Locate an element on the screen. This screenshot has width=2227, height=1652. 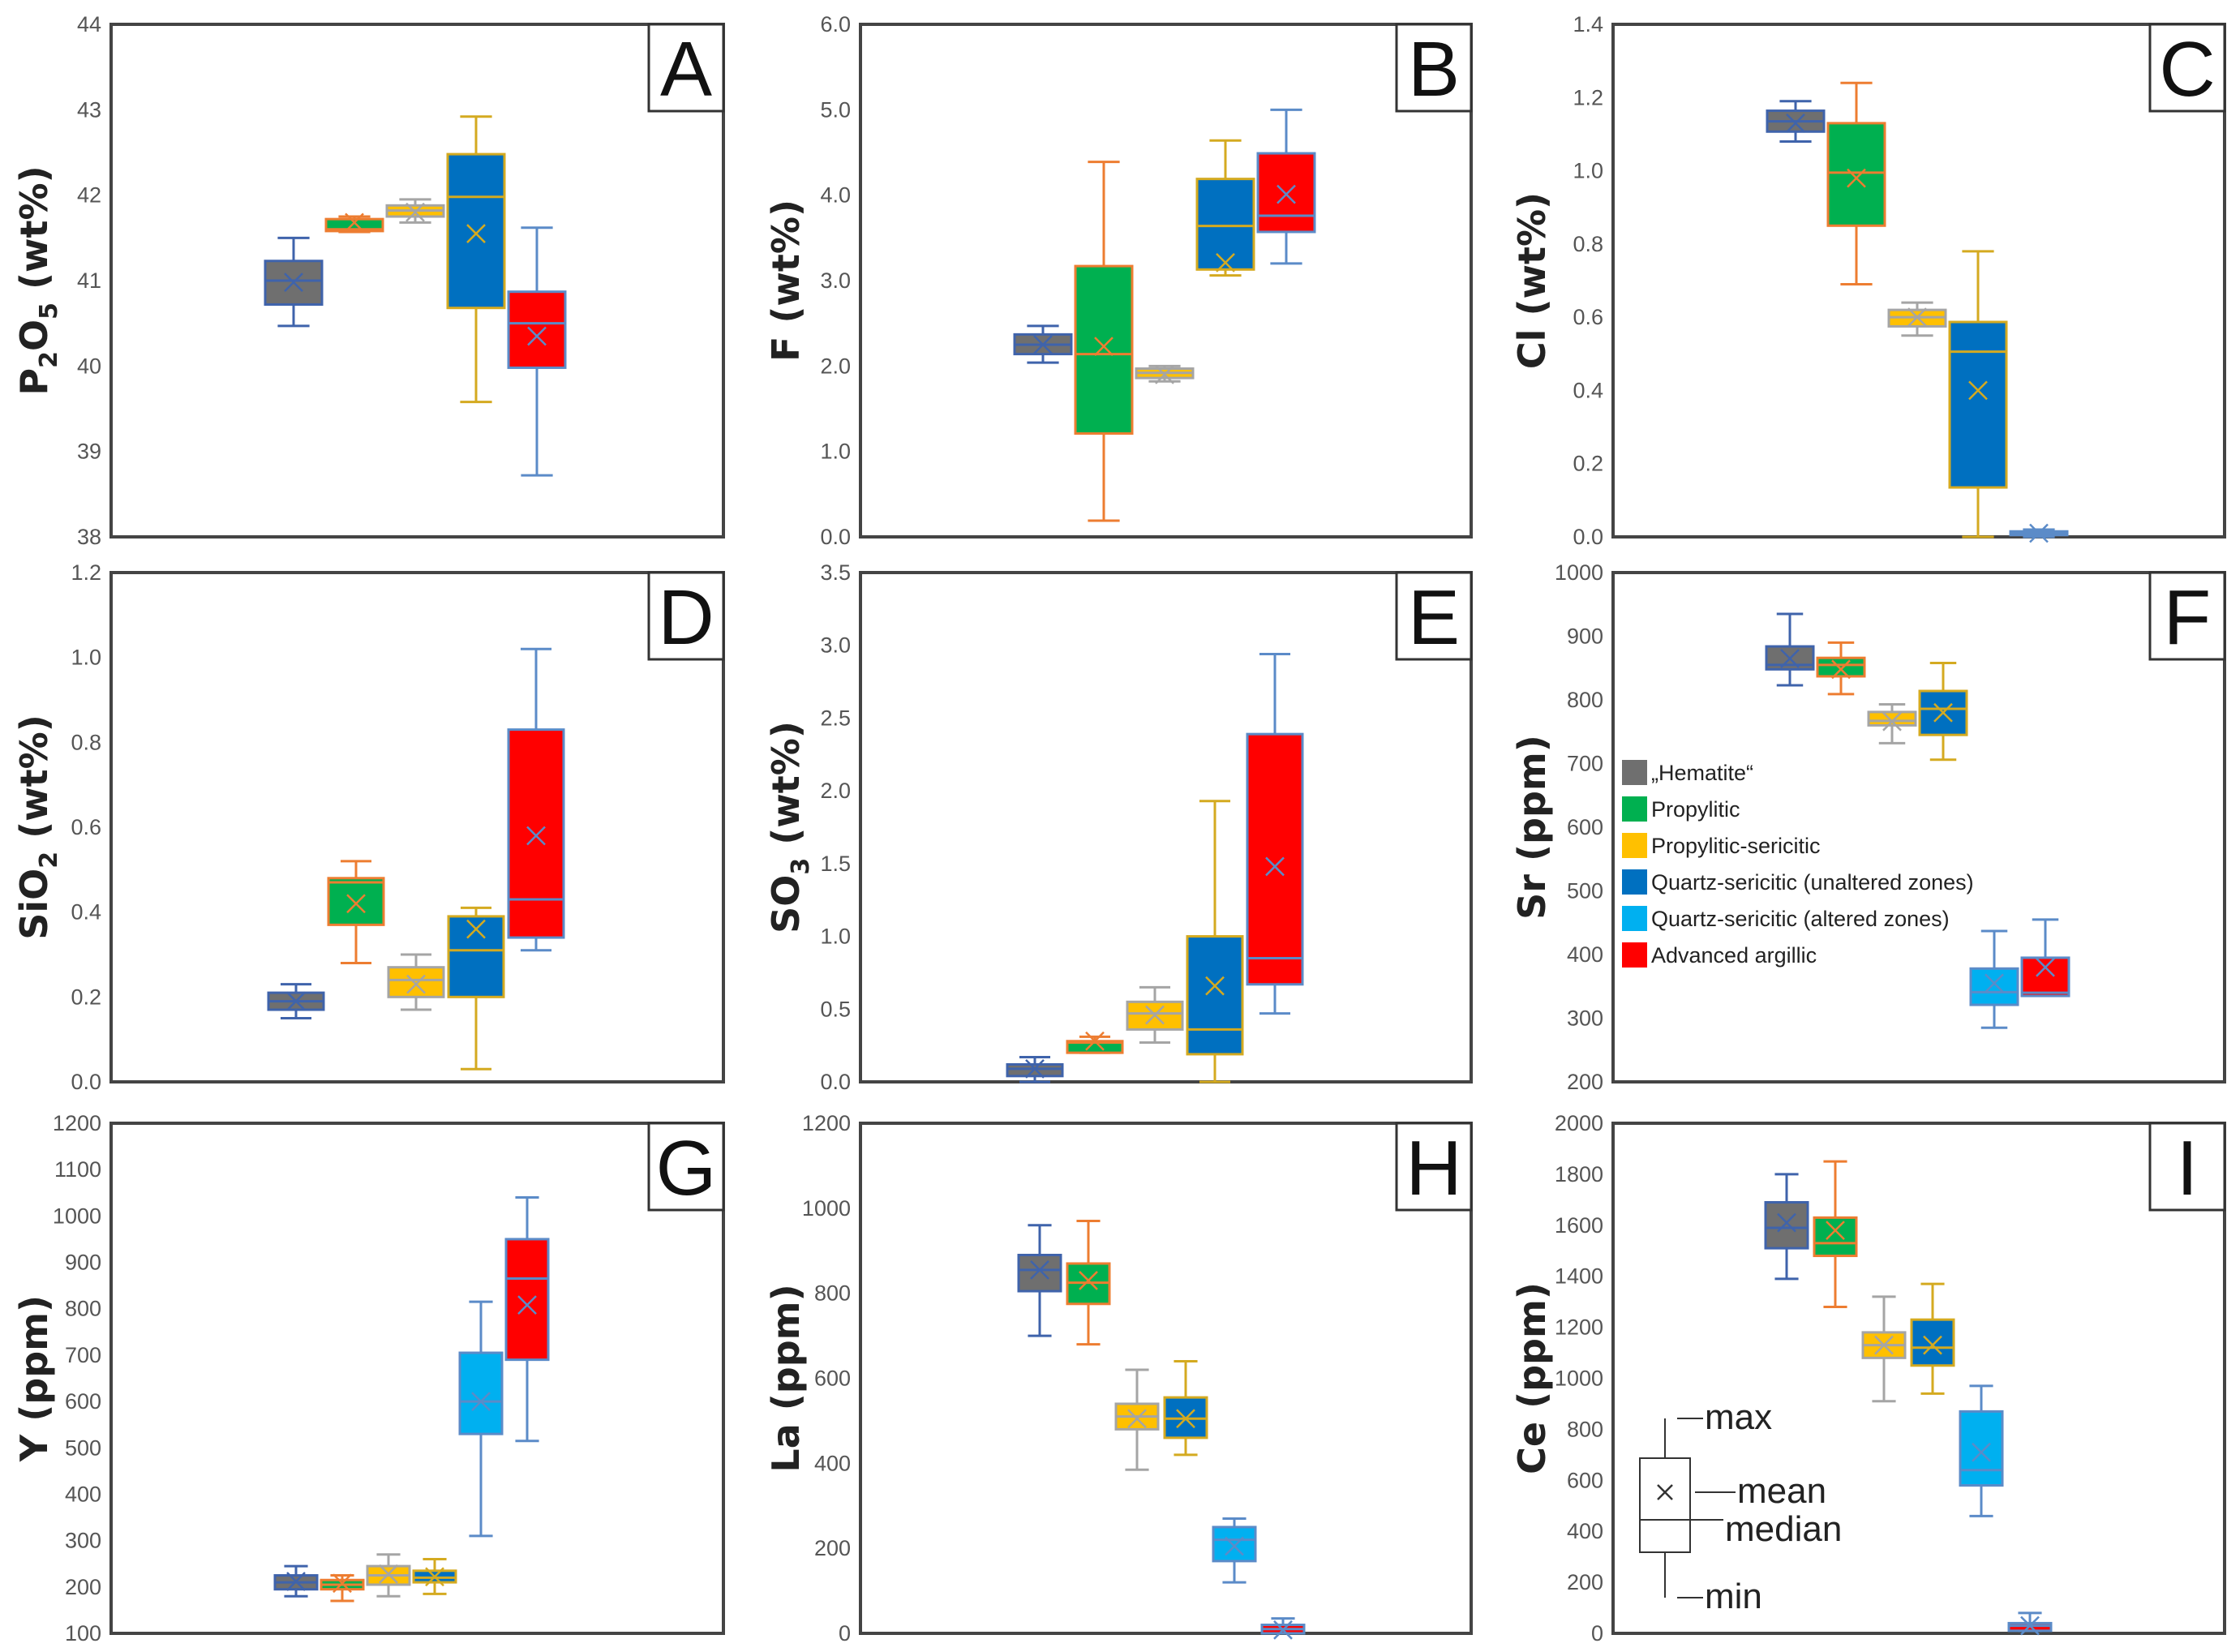
y-axis-title-part: Sr (ppm) is located at coordinates (1532, 827).